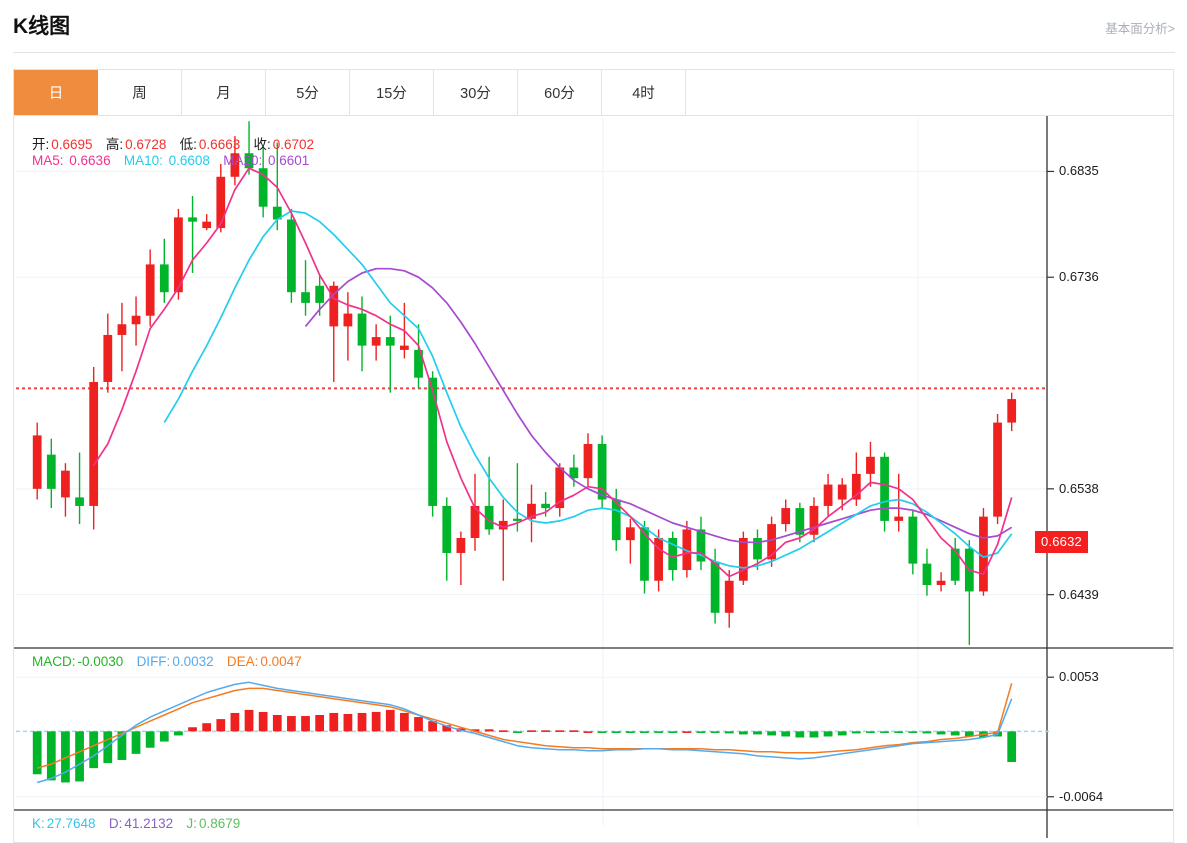 The height and width of the screenshot is (843, 1187). What do you see at coordinates (594, 52) in the screenshot?
I see `header-divider` at bounding box center [594, 52].